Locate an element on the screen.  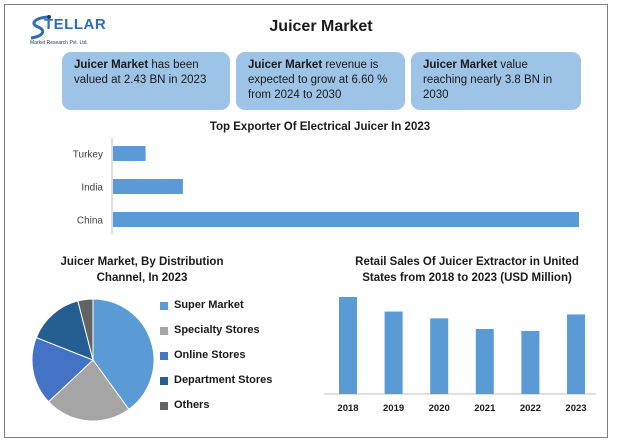
retail-year-label: 2021 is located at coordinates (485, 408).